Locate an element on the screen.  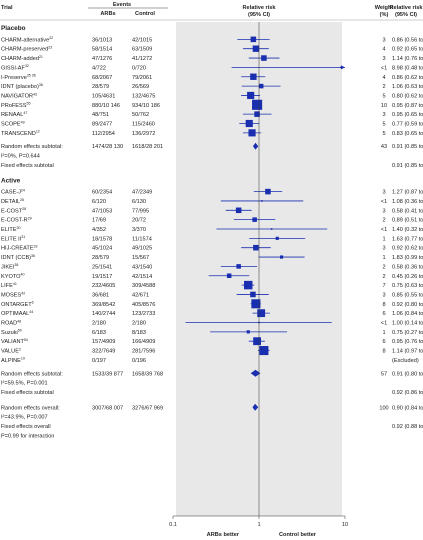
trial-rr-ci: 0.75 (0.27 to 2.12) is located at coordinates (407, 333).